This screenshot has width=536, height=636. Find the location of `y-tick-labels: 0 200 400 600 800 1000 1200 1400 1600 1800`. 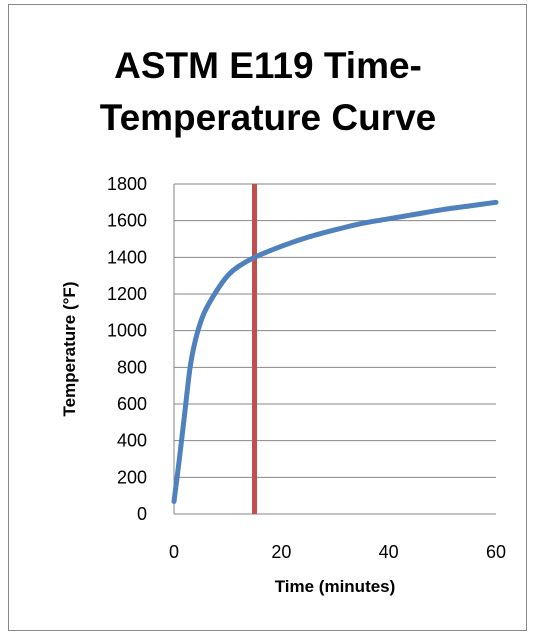

y-tick-labels: 0 200 400 600 800 1000 1200 1400 1600 1800 is located at coordinates (127, 349).